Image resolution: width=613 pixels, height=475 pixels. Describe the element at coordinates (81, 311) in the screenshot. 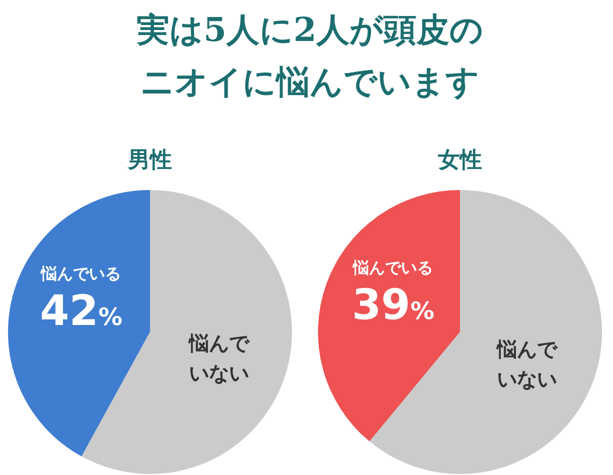

I see `data-label: 42%` at that location.